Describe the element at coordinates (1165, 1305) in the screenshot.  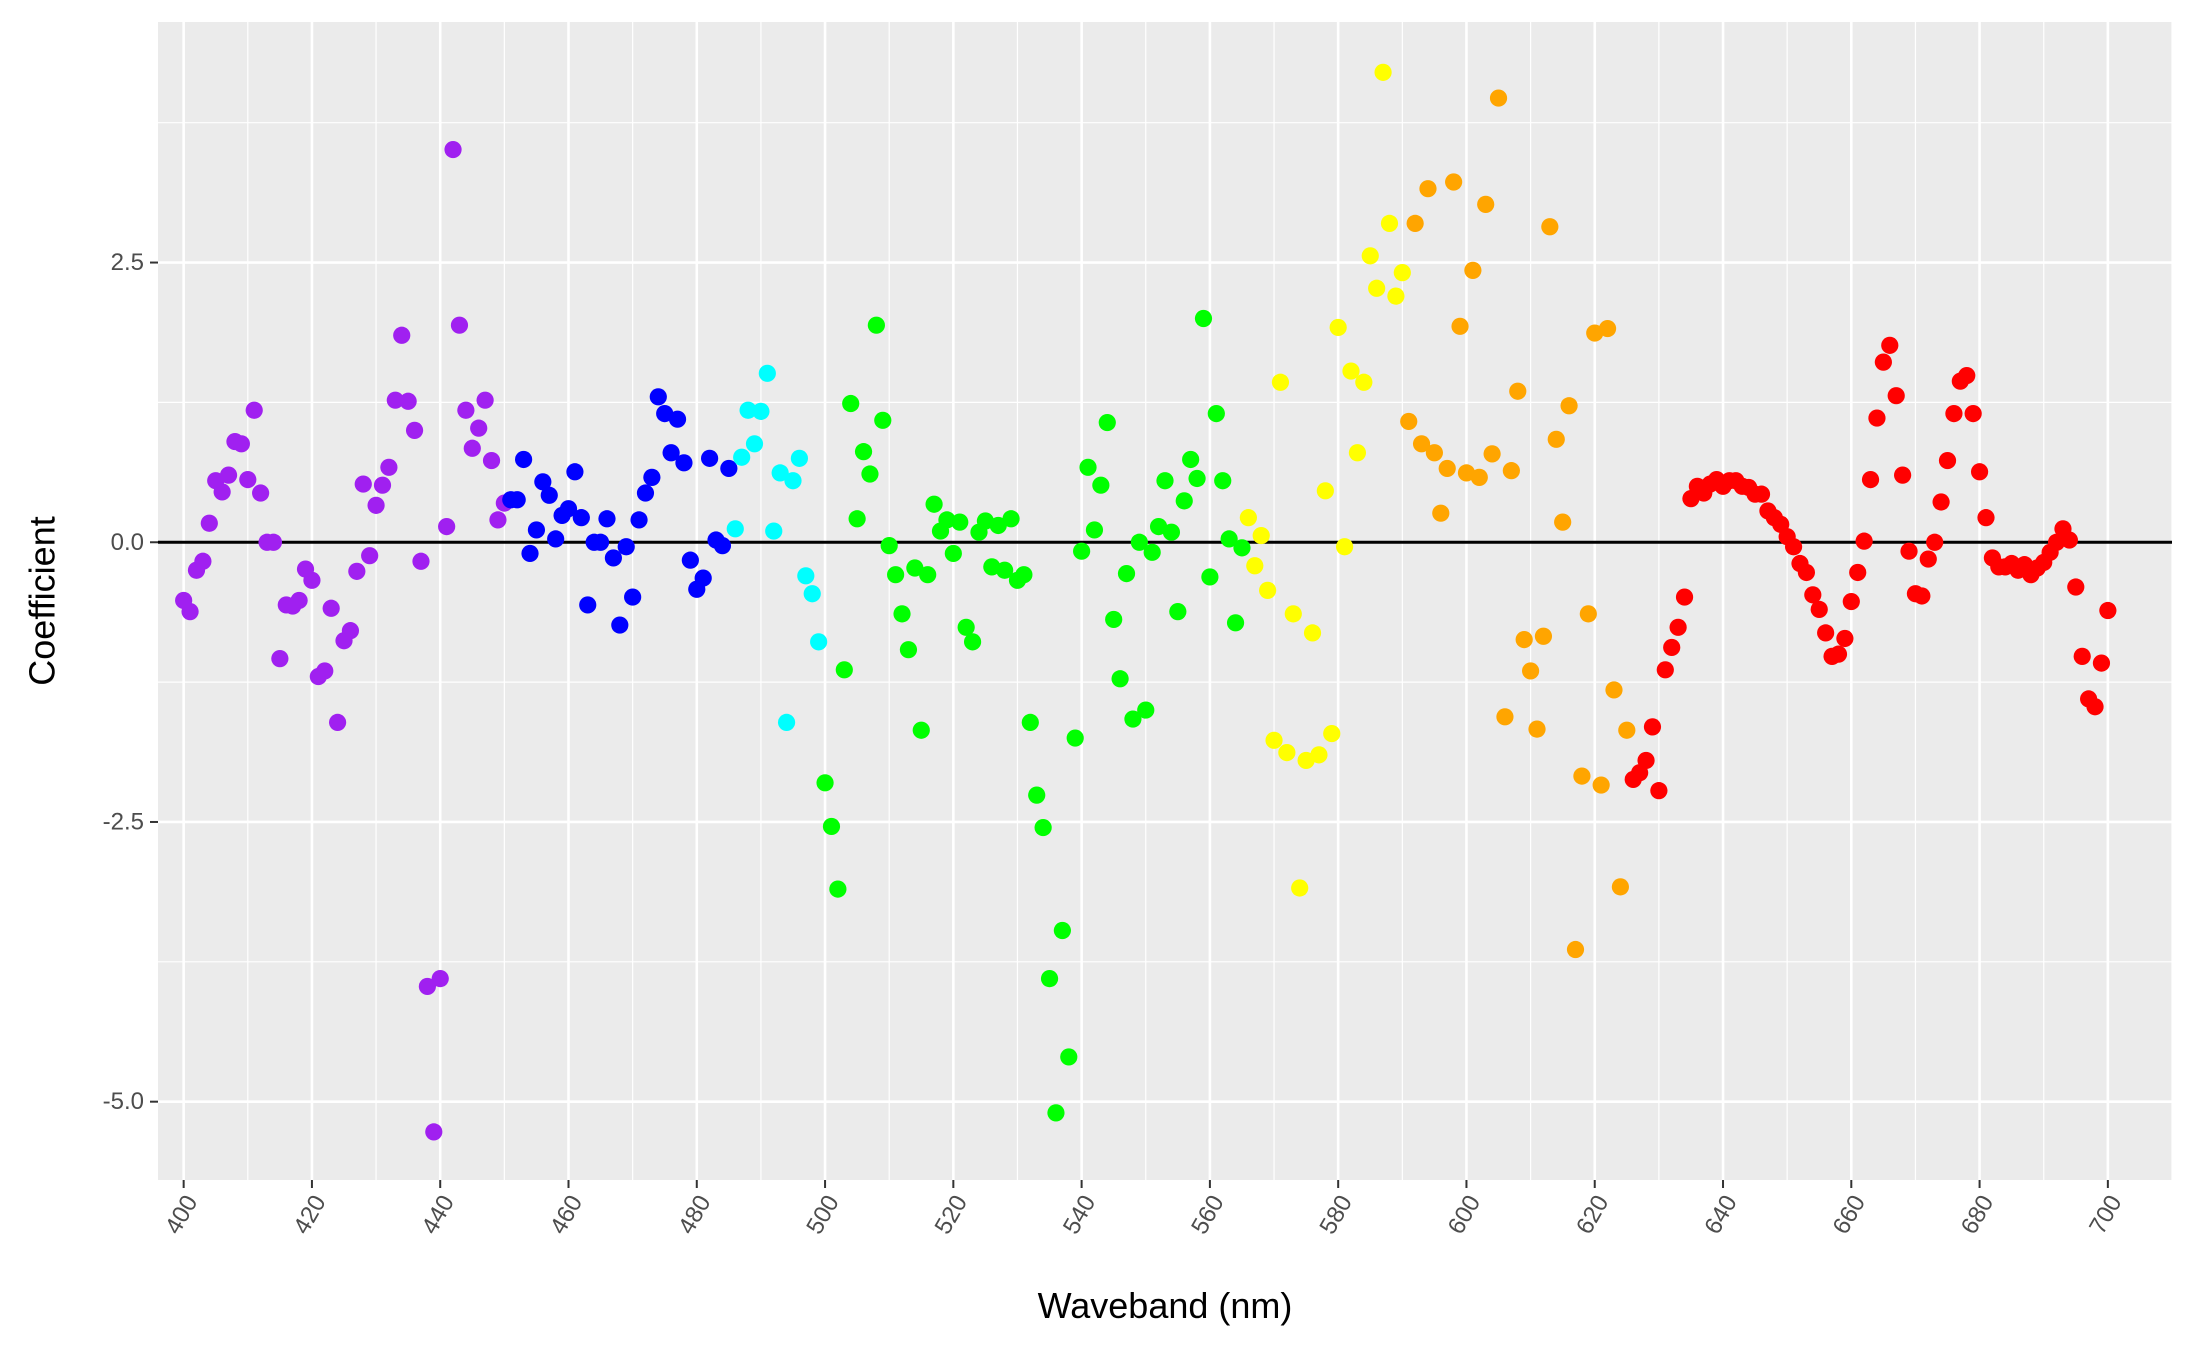
I see `x-axis-title: Waveband (nm)` at that location.